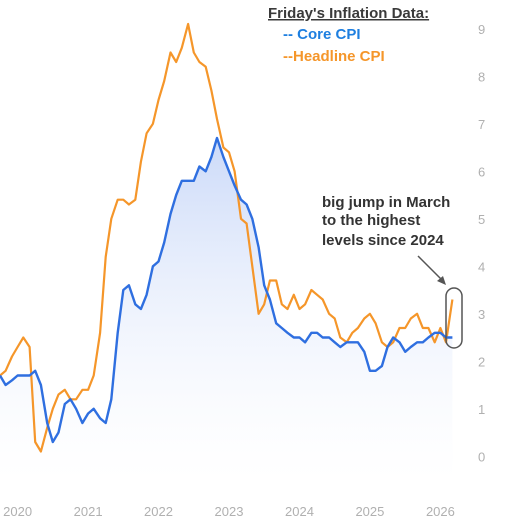 This screenshot has height=522, width=516. What do you see at coordinates (481, 456) in the screenshot?
I see `y-tick-label: 0` at bounding box center [481, 456].